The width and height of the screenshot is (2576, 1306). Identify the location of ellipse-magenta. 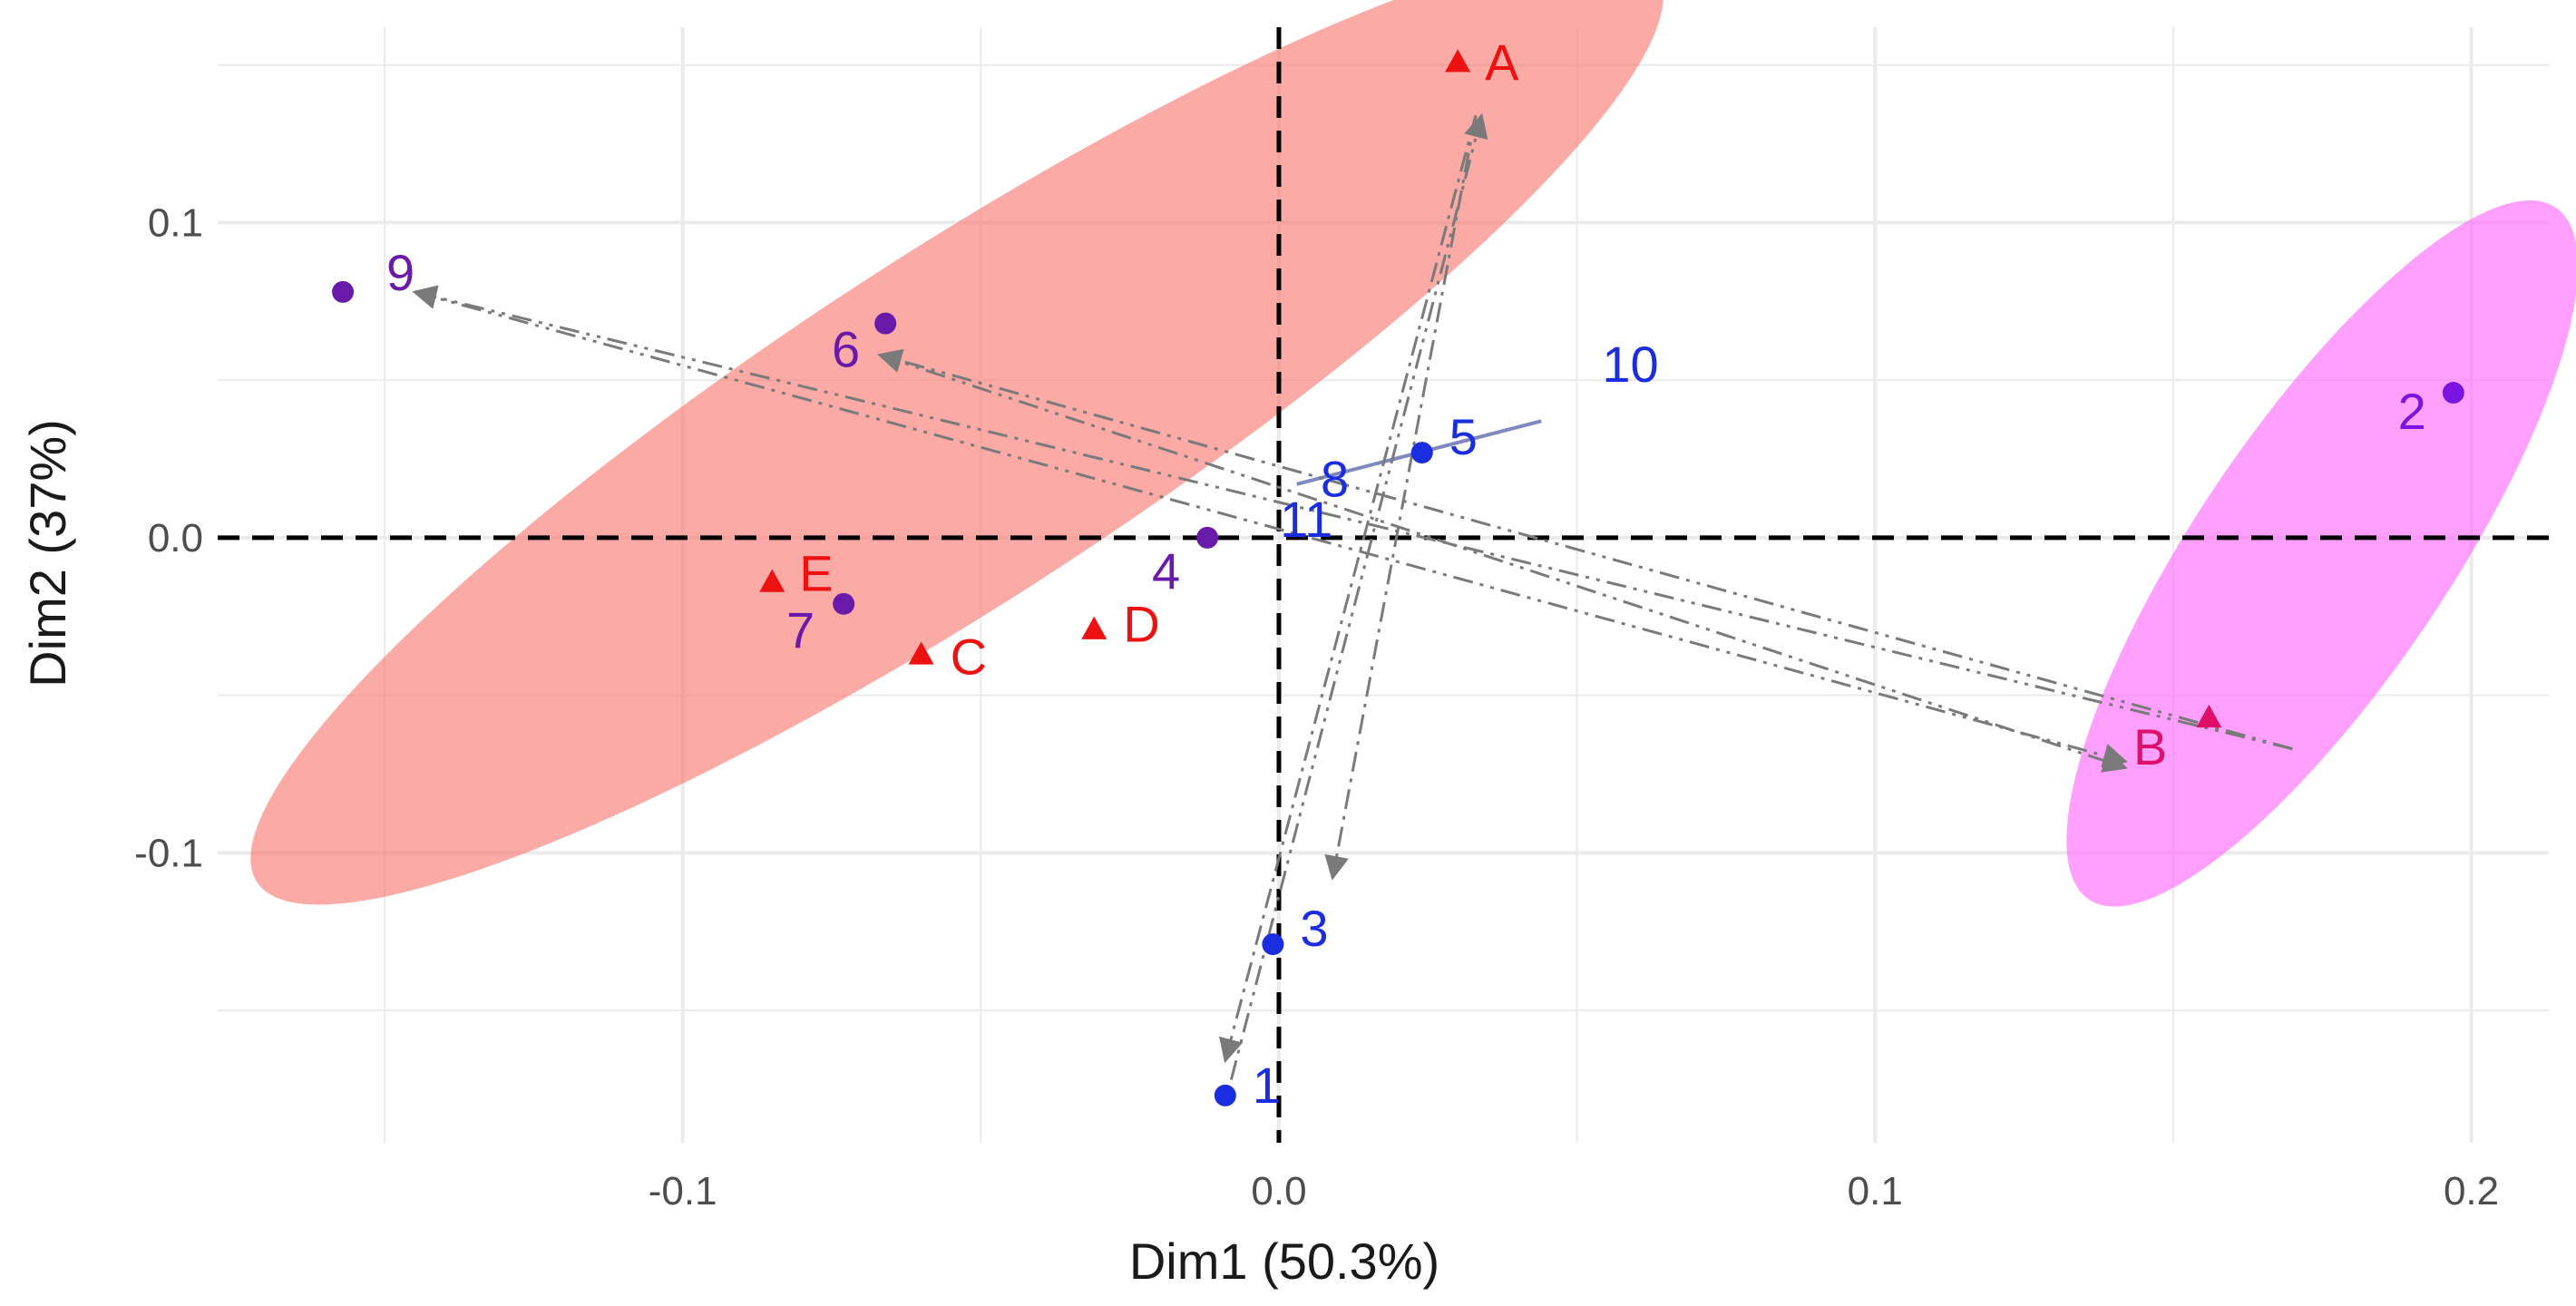
(2321, 553).